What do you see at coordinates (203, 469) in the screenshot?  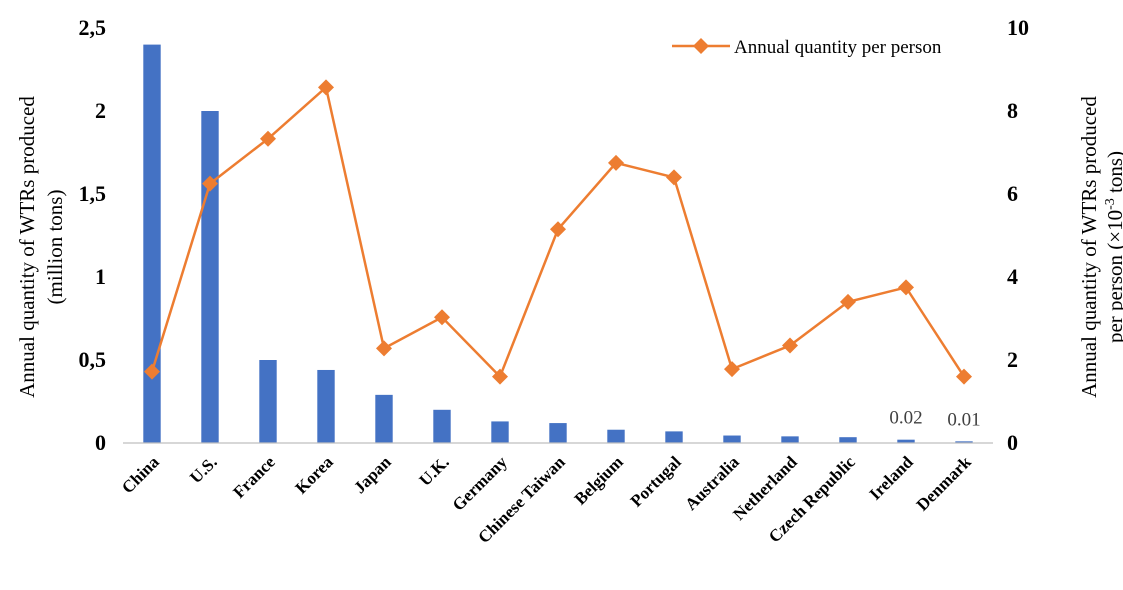 I see `category-label: U.S.` at bounding box center [203, 469].